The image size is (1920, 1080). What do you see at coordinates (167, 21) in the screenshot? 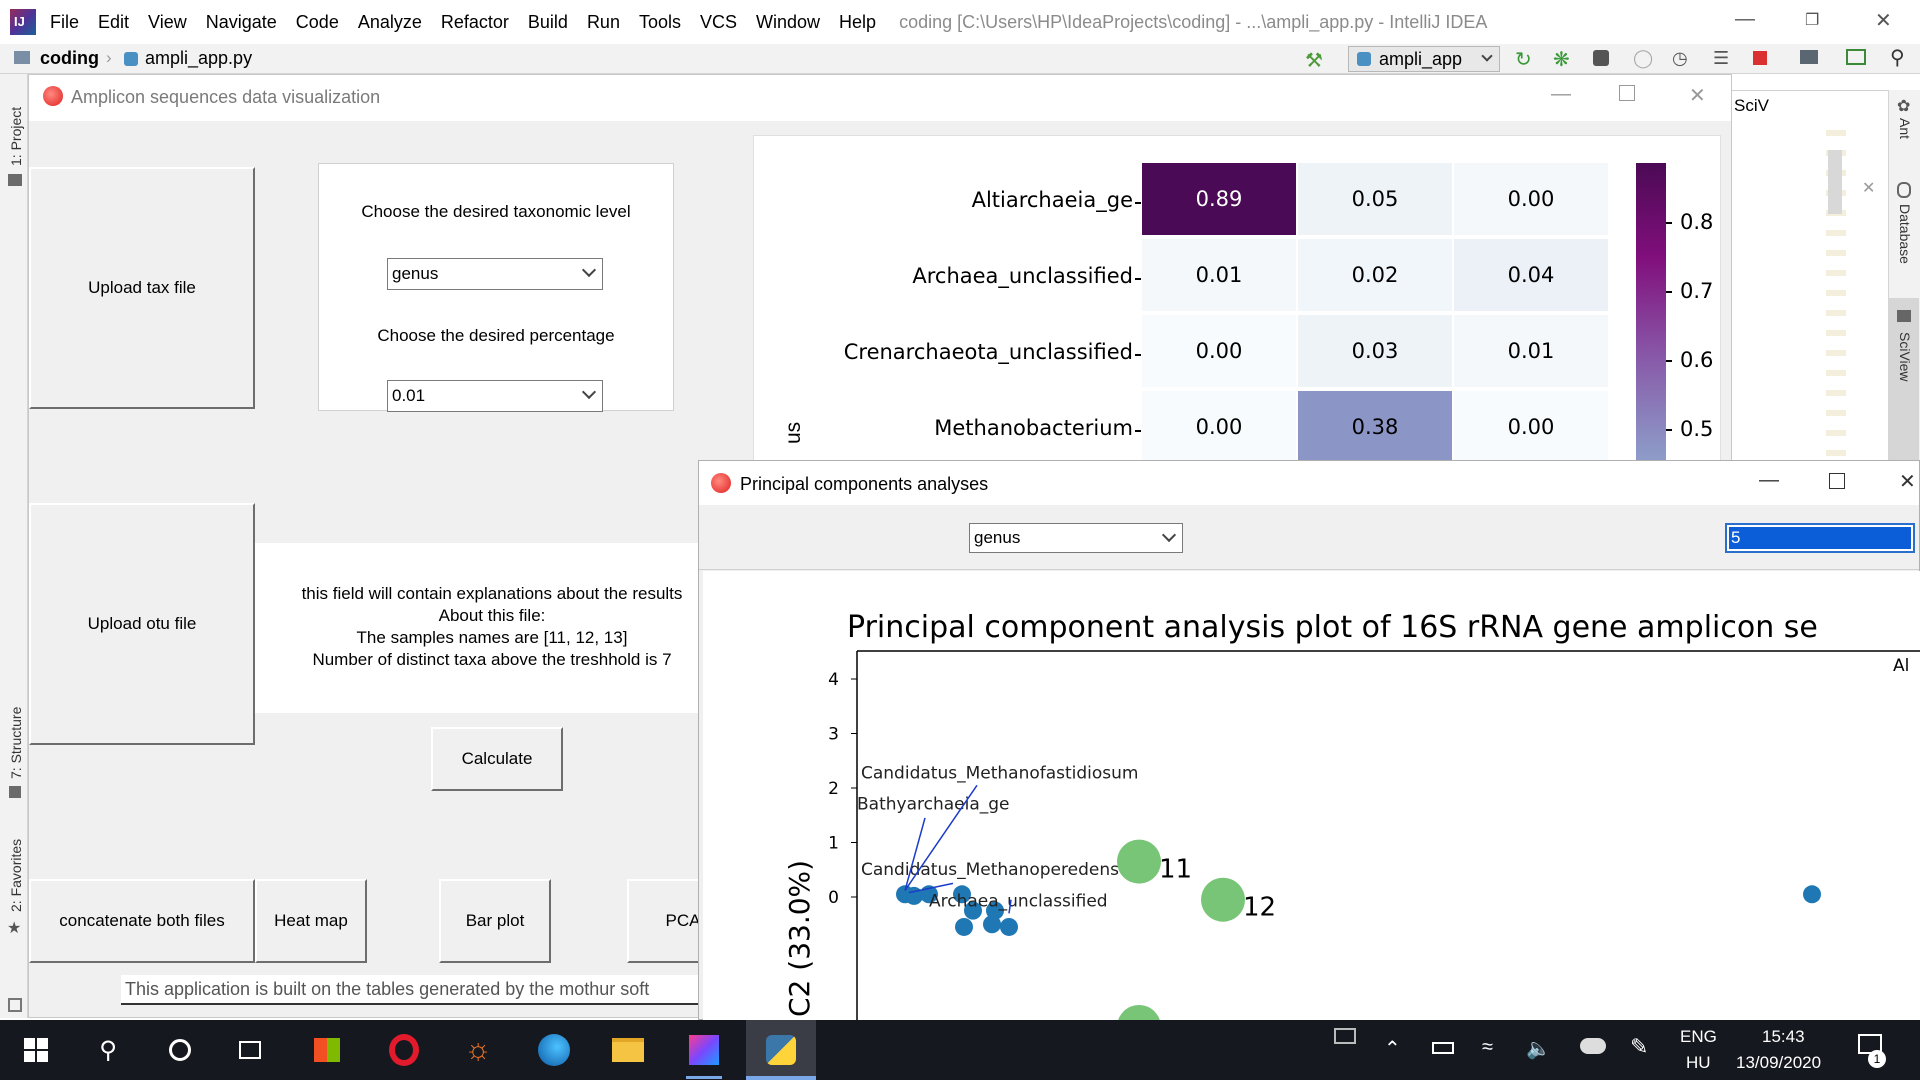
I see `menu-view: View` at bounding box center [167, 21].